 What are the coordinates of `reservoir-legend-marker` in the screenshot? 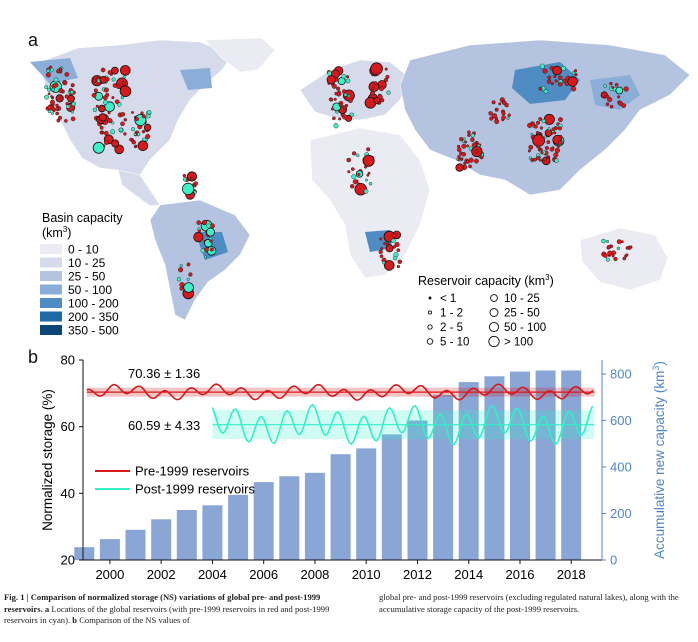 It's located at (494, 312).